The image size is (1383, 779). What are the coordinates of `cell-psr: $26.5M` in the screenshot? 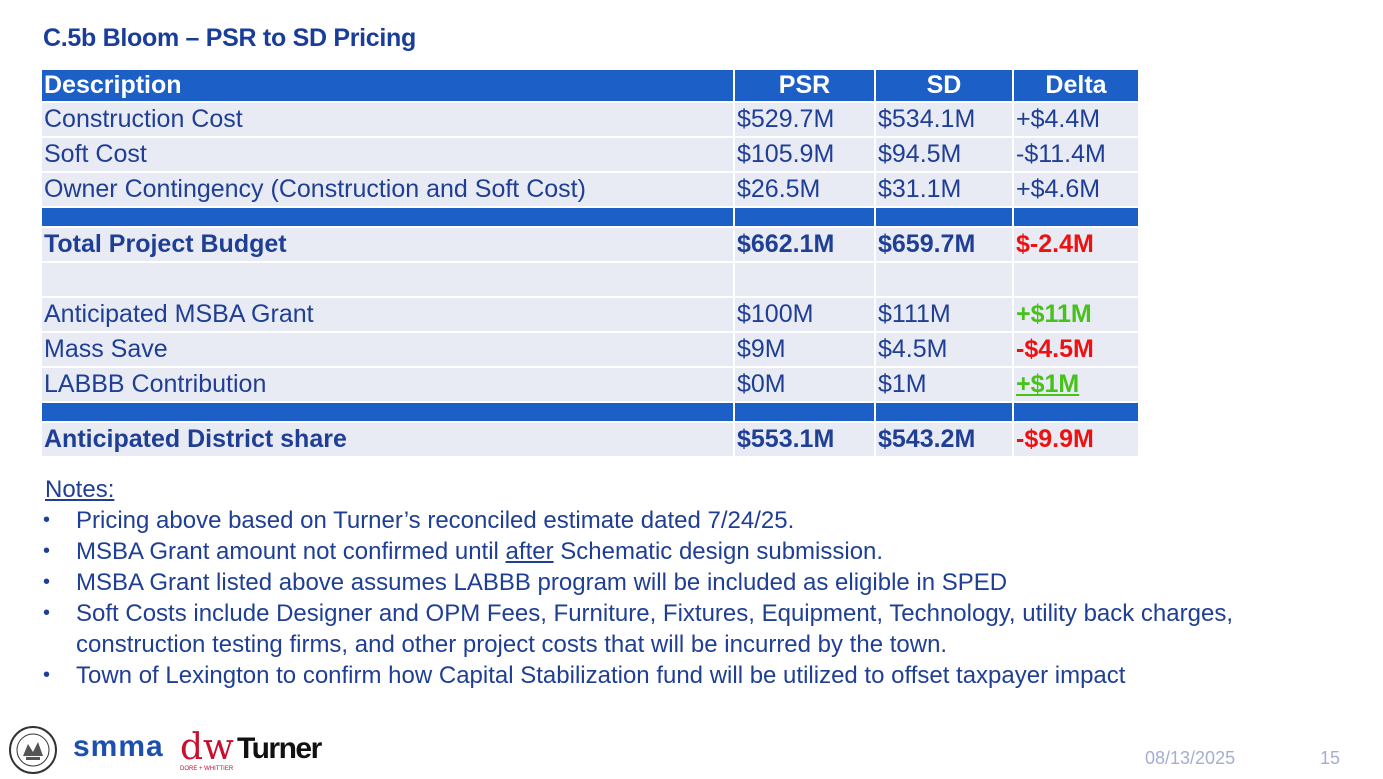 It's located at (804, 189).